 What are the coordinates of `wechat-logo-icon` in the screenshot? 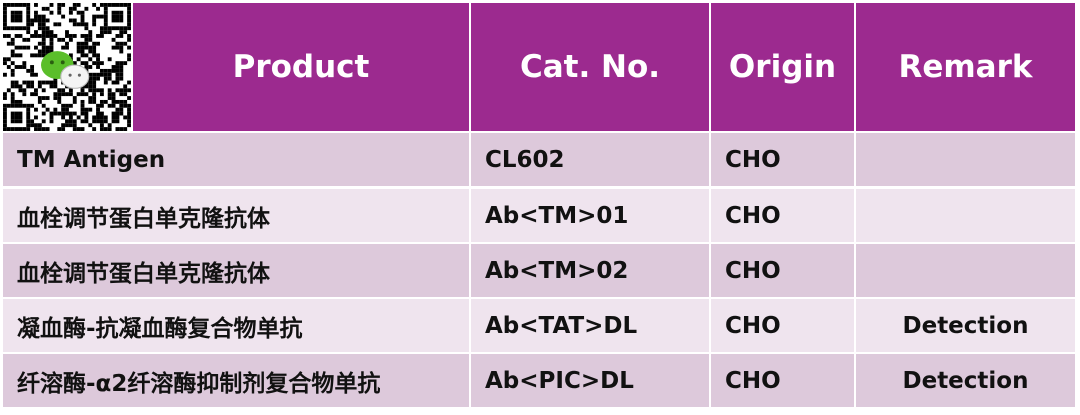 It's located at (65, 70).